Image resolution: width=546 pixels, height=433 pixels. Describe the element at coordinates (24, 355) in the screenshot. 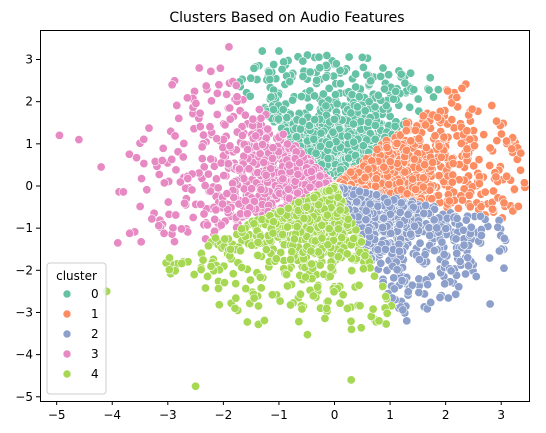

I see `y-tick-label: −4` at that location.